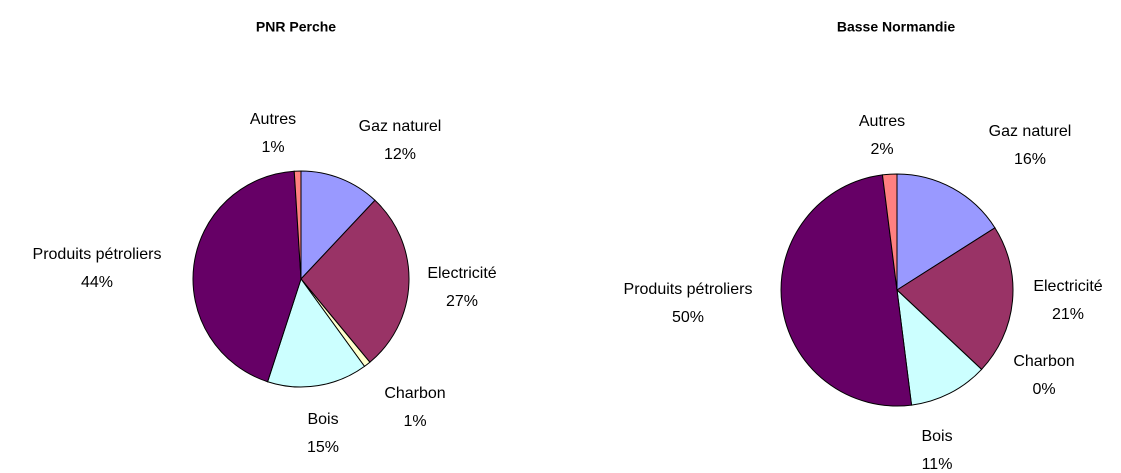  What do you see at coordinates (296, 27) in the screenshot?
I see `chart-title: PNR Perche` at bounding box center [296, 27].